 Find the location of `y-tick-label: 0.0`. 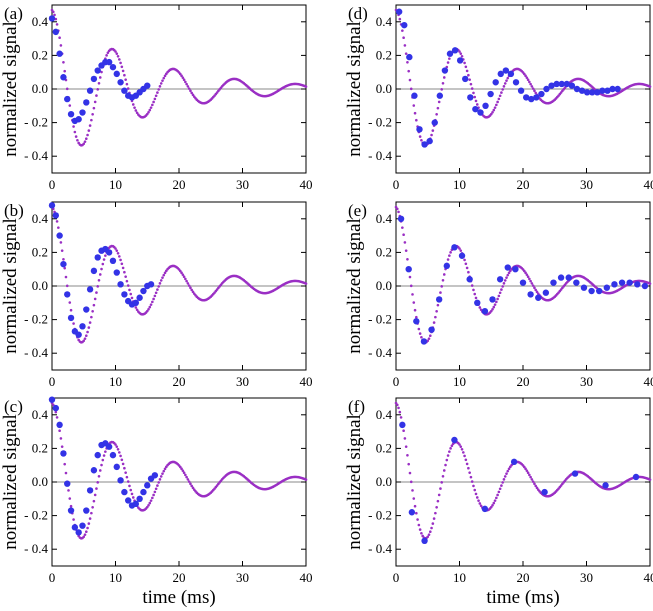

y-tick-label: 0.0 is located at coordinates (384, 481).